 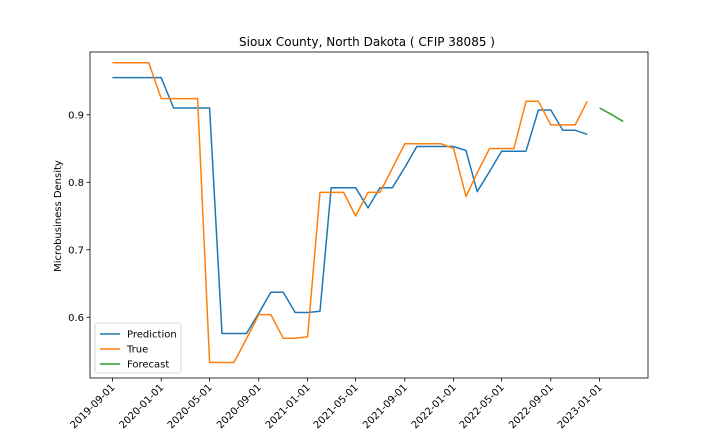 What do you see at coordinates (385, 406) in the screenshot?
I see `x-tick-label: 2021-09-01` at bounding box center [385, 406].